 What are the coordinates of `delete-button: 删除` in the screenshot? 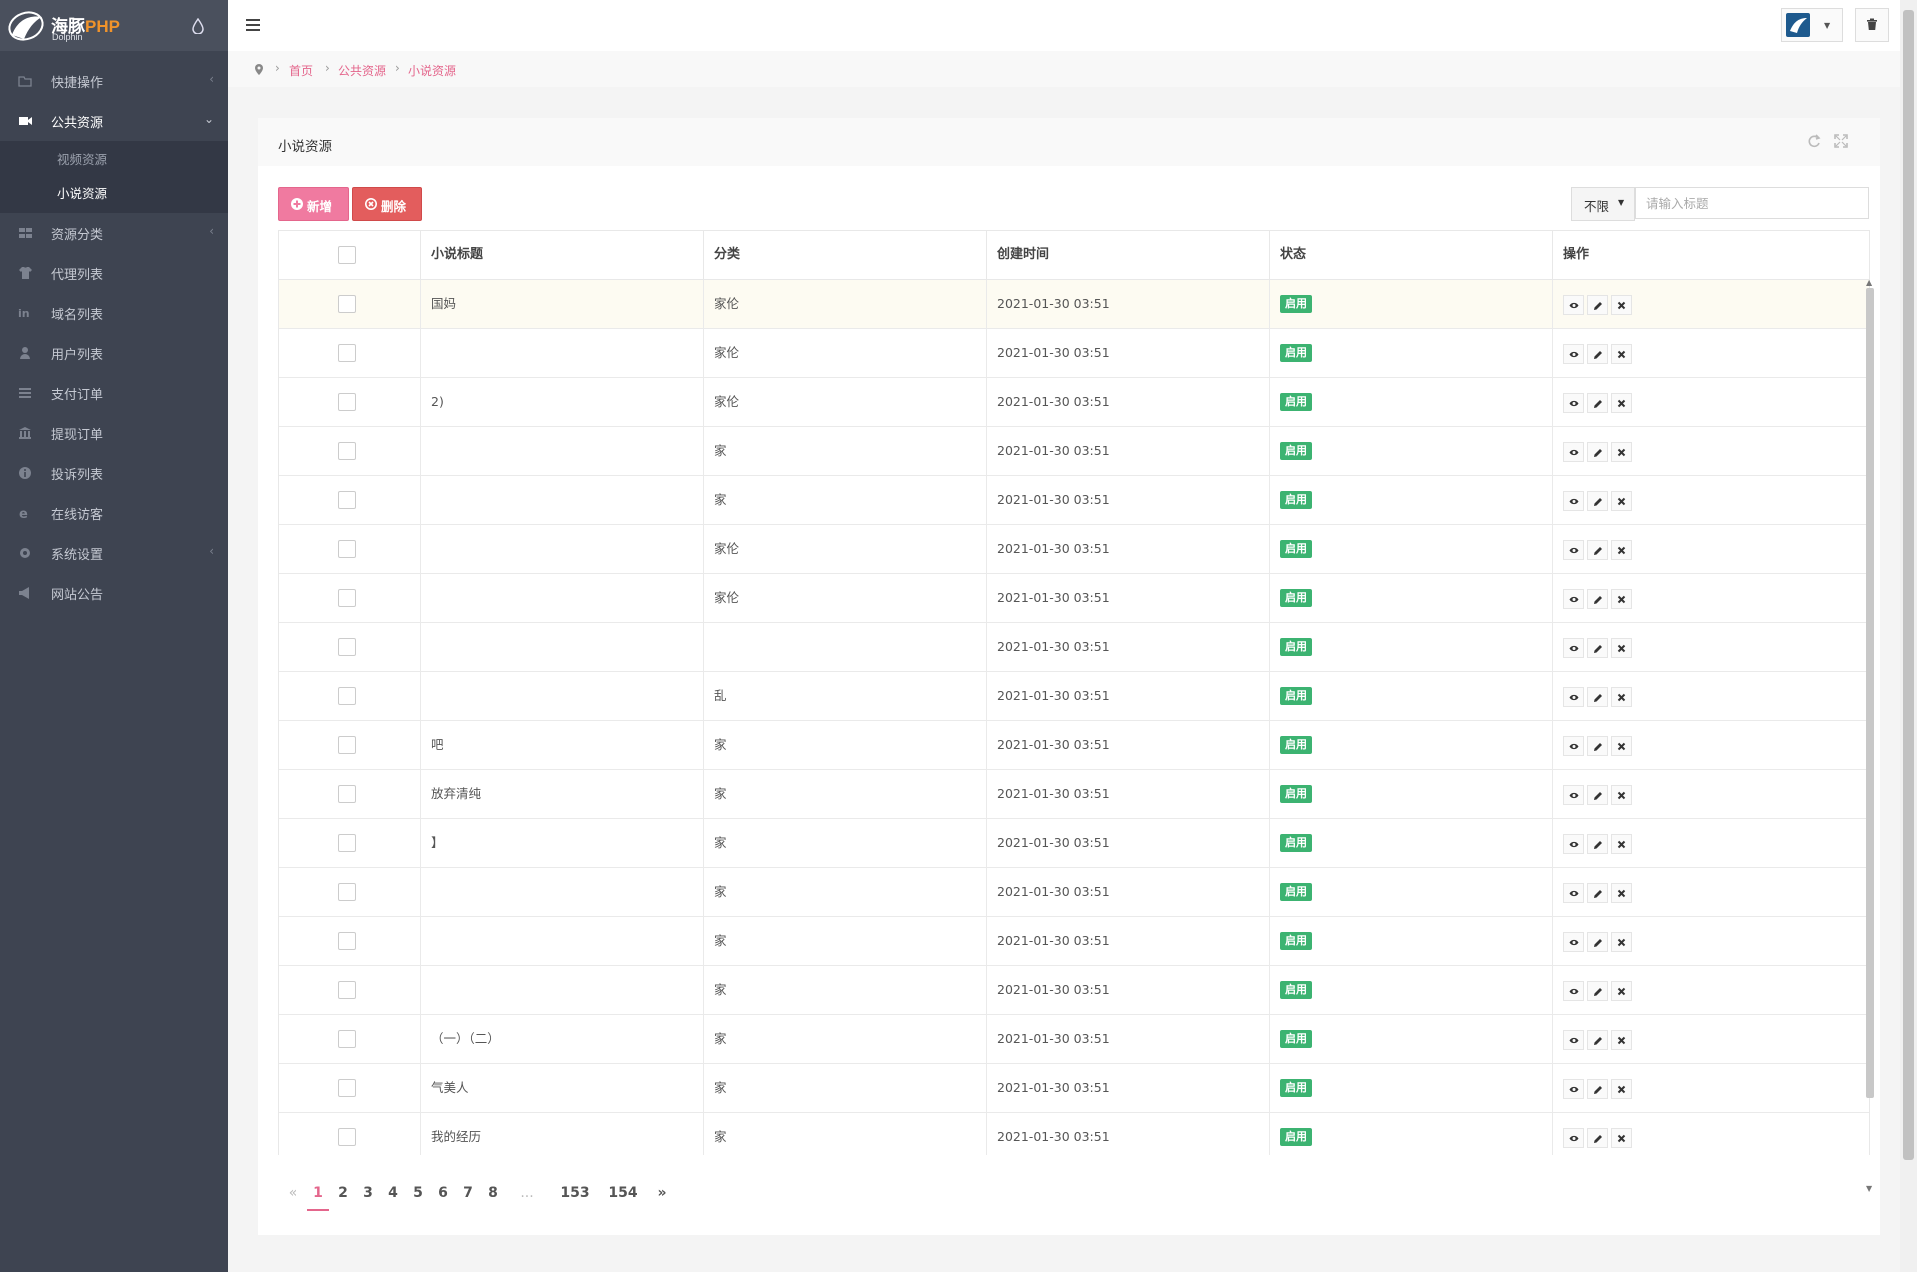 It's located at (387, 204).